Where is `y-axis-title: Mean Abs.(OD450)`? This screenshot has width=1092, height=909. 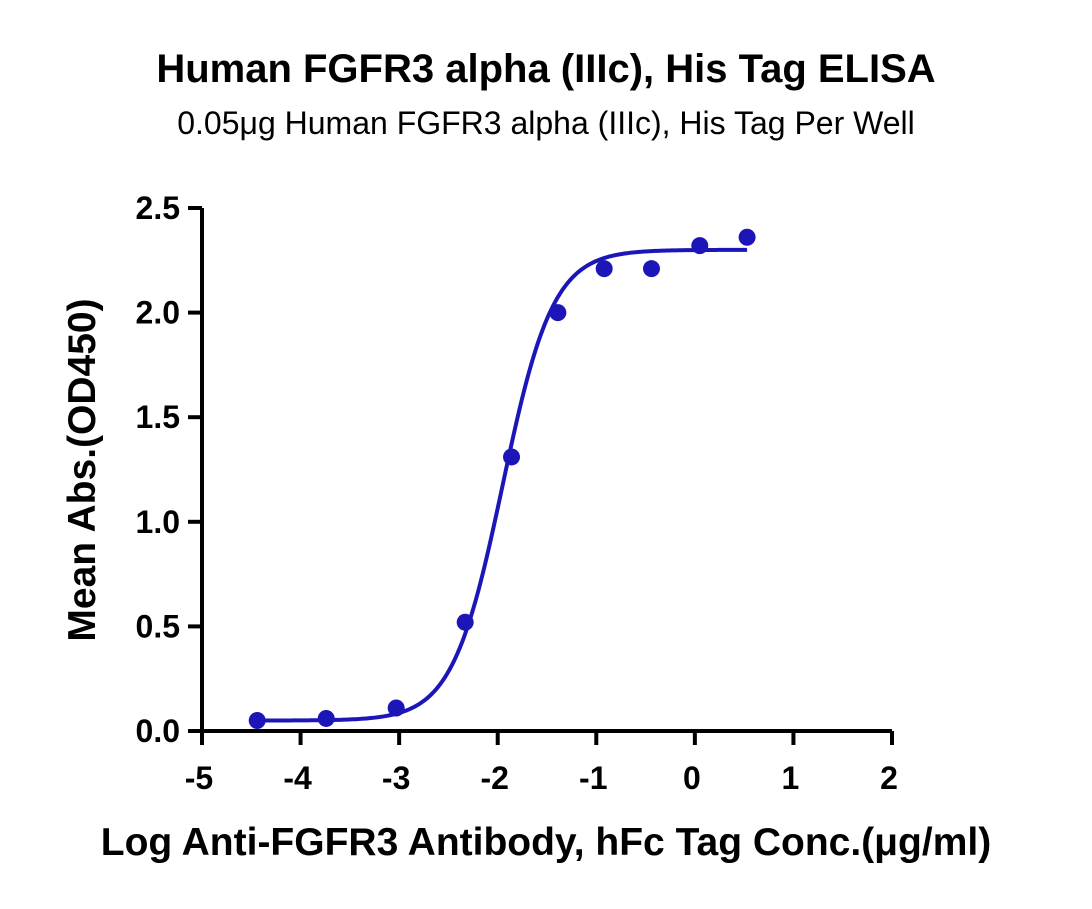 y-axis-title: Mean Abs.(OD450) is located at coordinates (82, 469).